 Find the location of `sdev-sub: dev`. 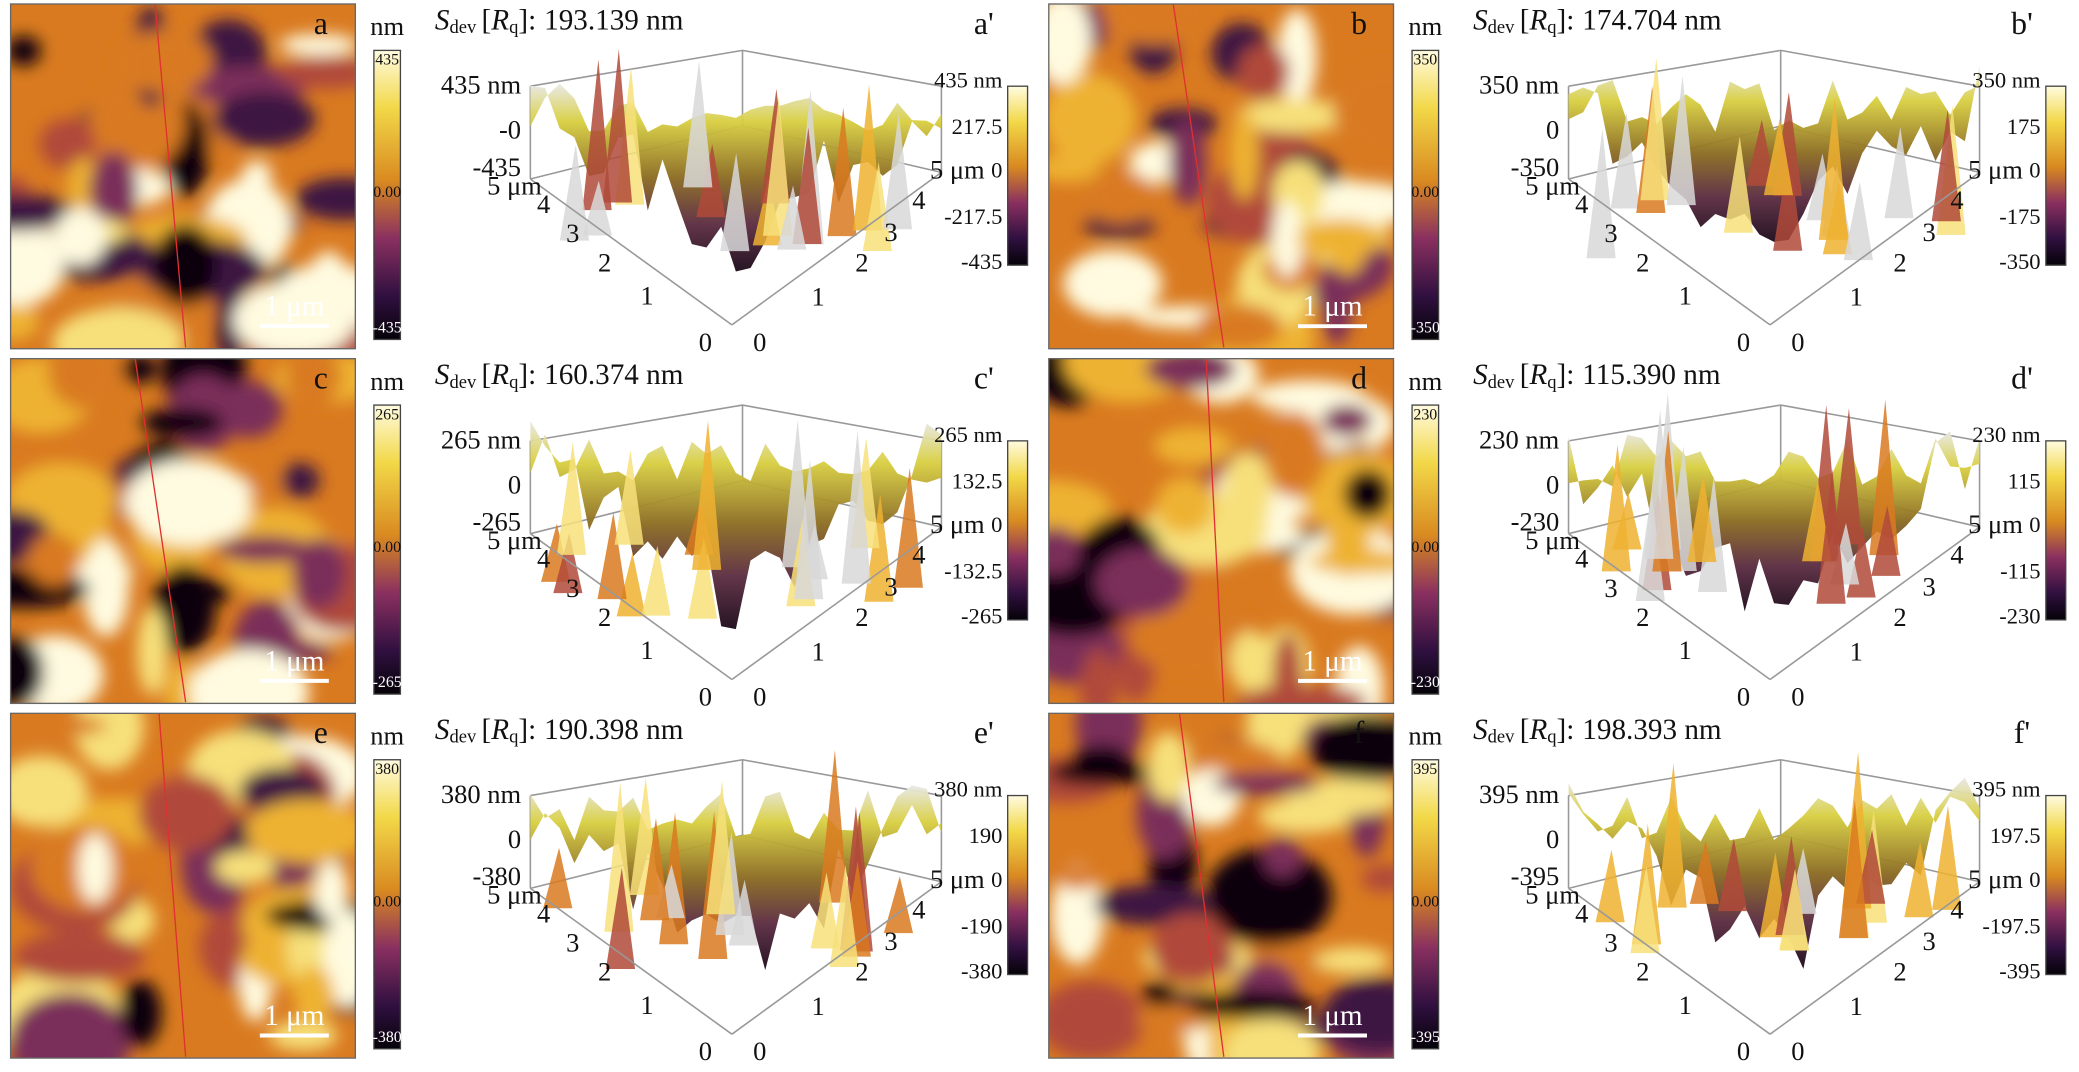

sdev-sub: dev is located at coordinates (463, 737).